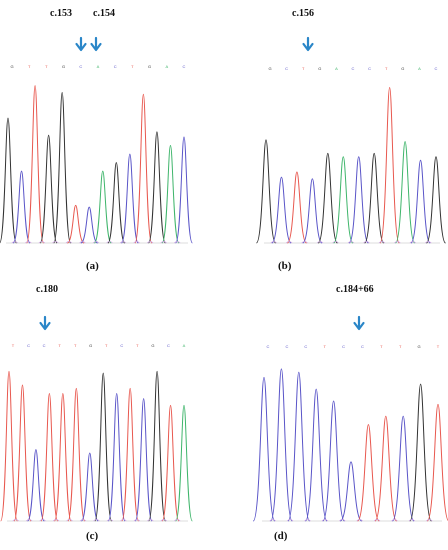 This screenshot has height=550, width=448. Describe the element at coordinates (61, 13) in the screenshot. I see `marker-label-c153: c.153` at that location.